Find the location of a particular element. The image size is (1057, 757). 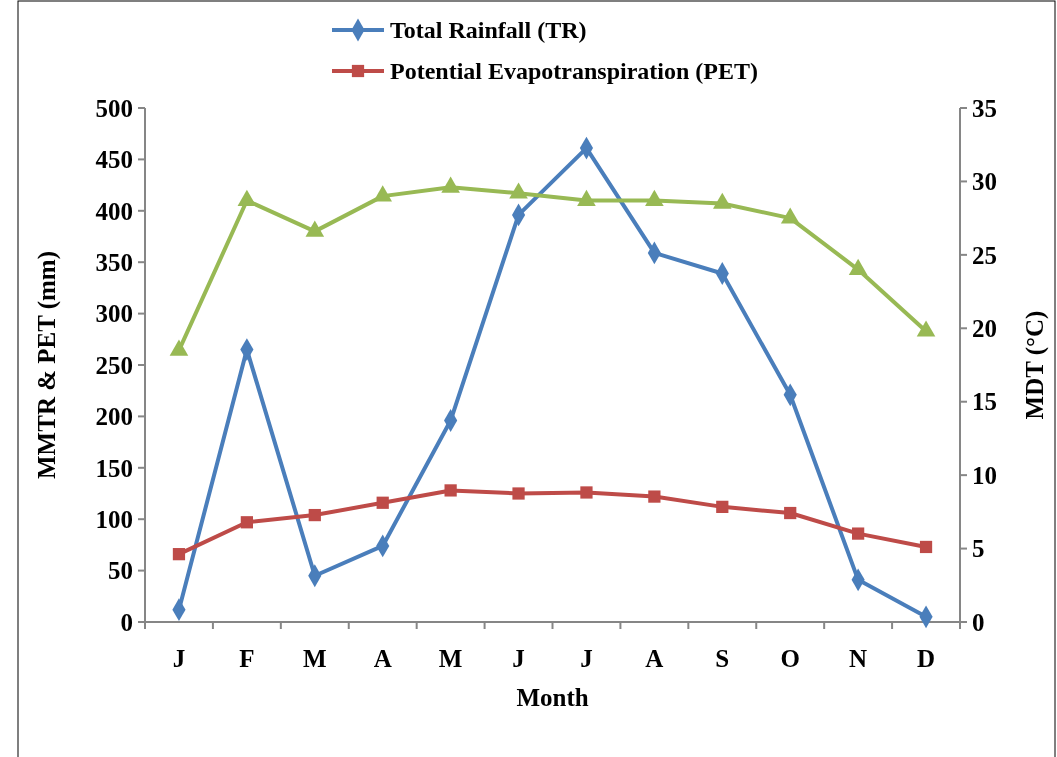

y2-tick-label: 35 is located at coordinates (984, 108).